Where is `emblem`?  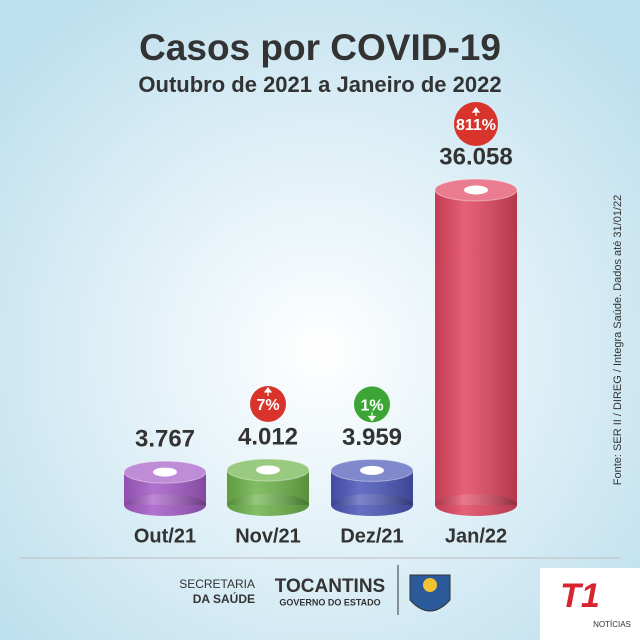 emblem is located at coordinates (430, 593).